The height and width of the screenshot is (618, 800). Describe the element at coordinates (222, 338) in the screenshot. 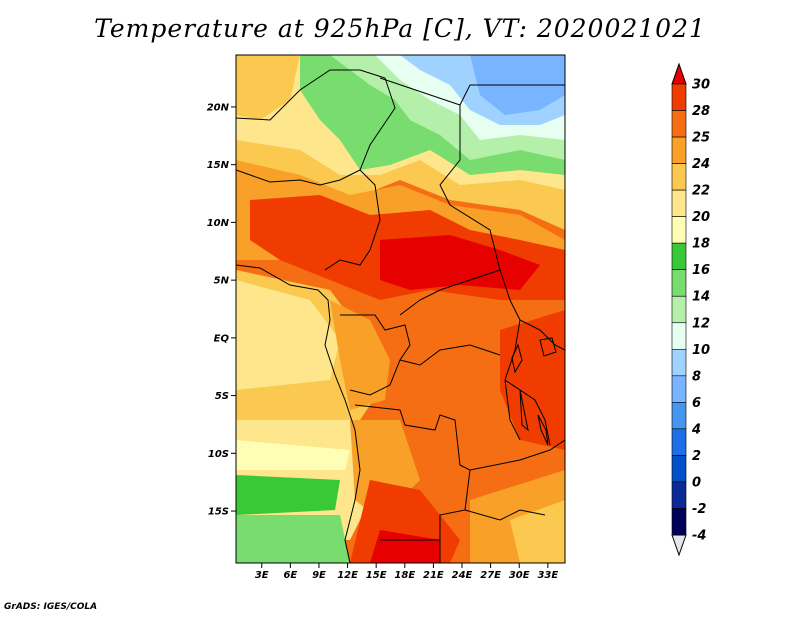

I see `lat-tick-label: EQ` at that location.